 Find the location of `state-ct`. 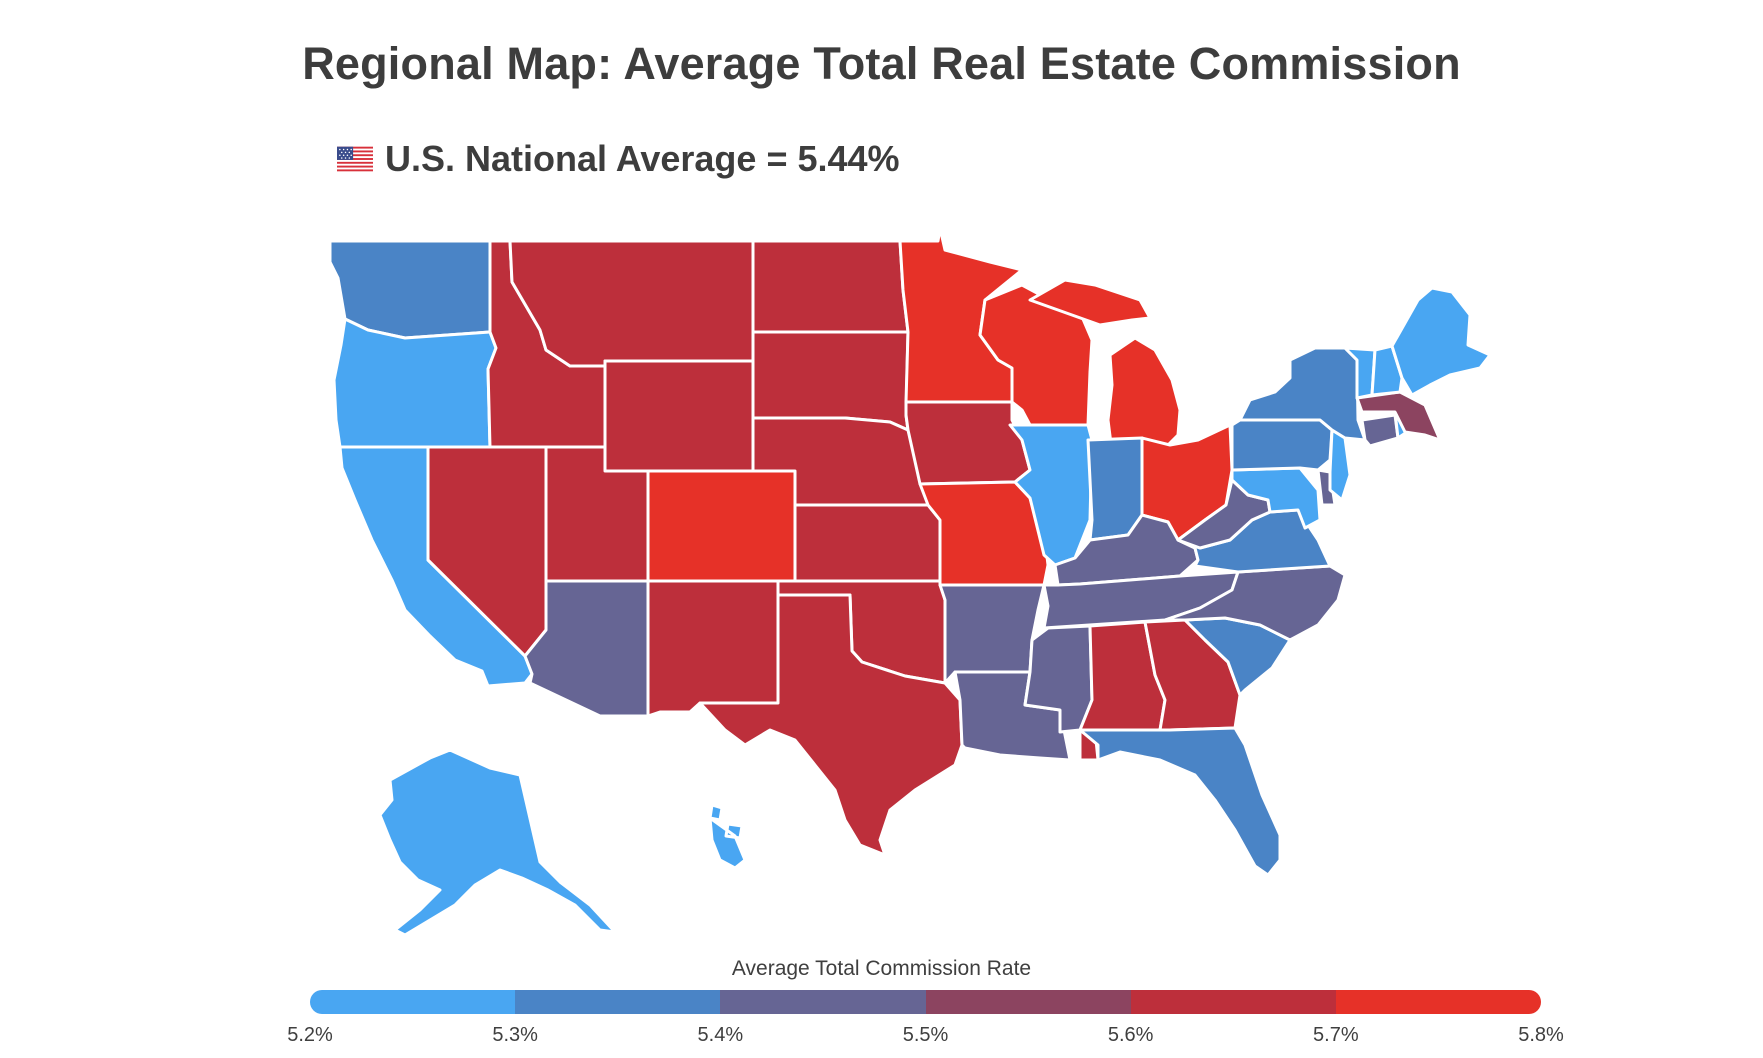

state-ct is located at coordinates (1380, 430).